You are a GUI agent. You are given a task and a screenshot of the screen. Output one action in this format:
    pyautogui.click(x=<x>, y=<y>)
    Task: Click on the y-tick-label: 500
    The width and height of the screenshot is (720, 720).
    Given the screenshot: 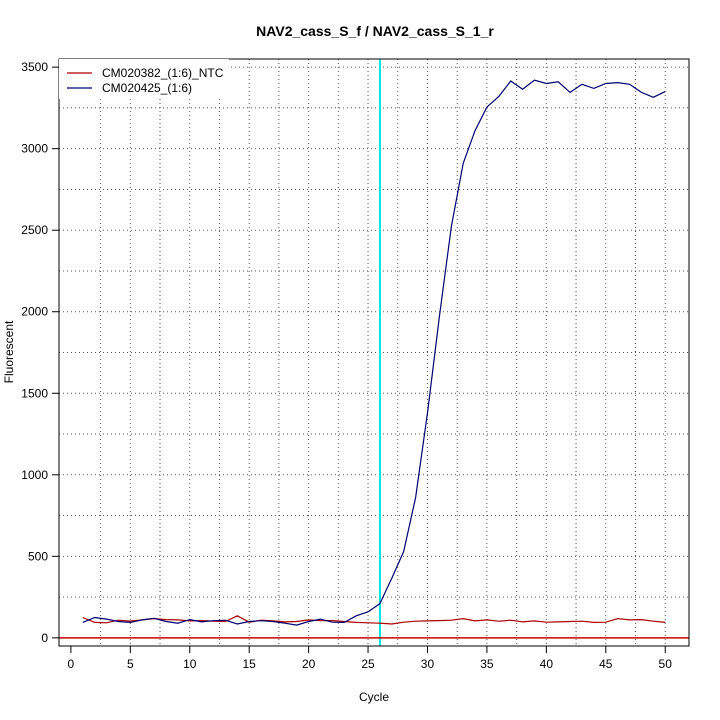 What is the action you would take?
    pyautogui.click(x=38, y=556)
    